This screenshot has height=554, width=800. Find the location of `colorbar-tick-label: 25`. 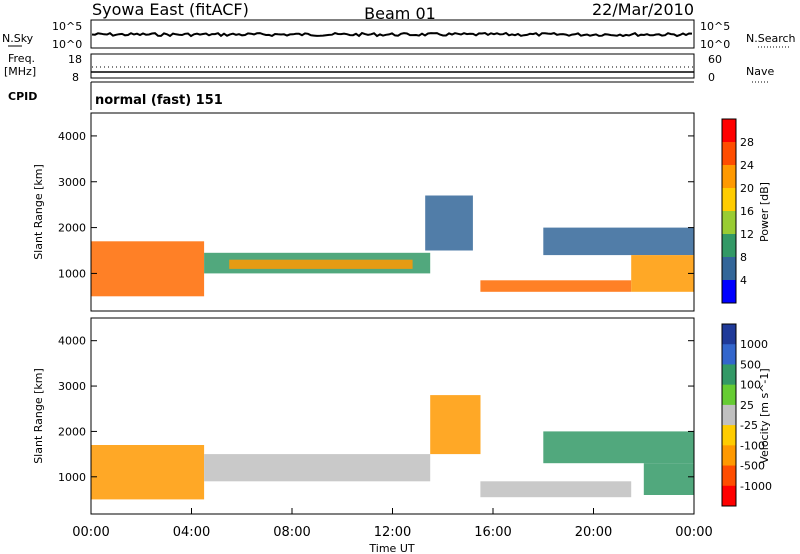

colorbar-tick-label: 25 is located at coordinates (747, 405).